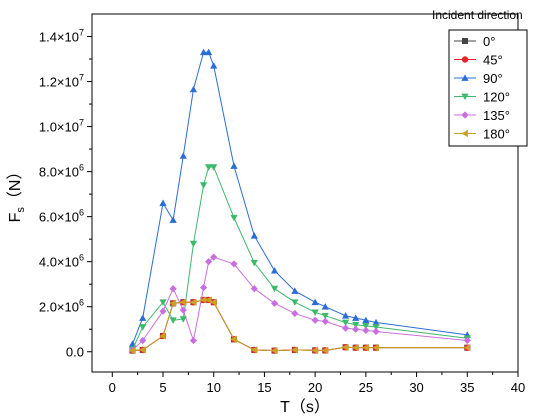 The height and width of the screenshot is (417, 550). What do you see at coordinates (366, 387) in the screenshot?
I see `x-tick-label: 25` at bounding box center [366, 387].